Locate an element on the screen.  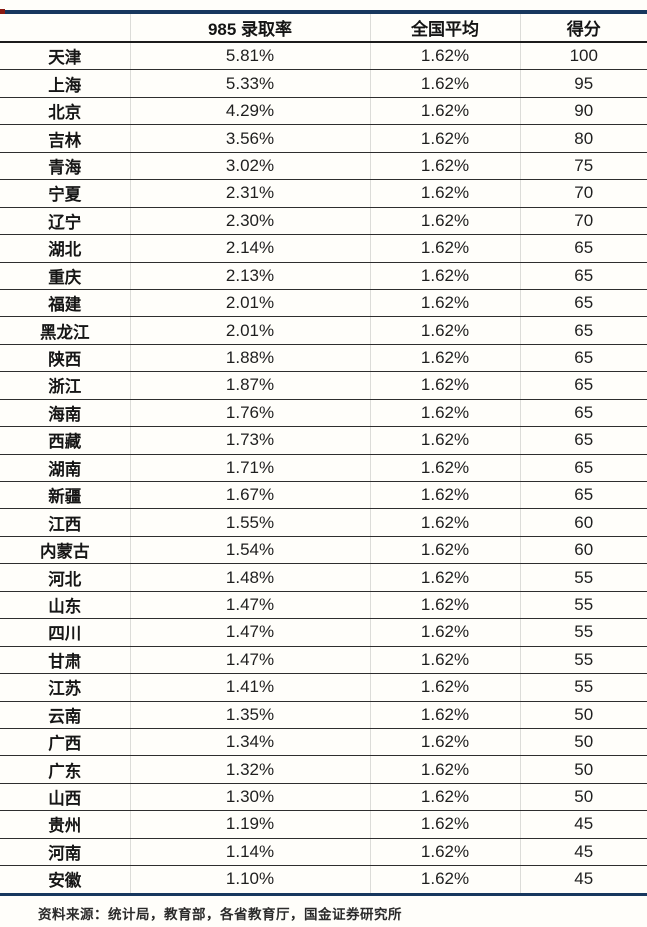
cell-province: 内蒙古 is located at coordinates (65, 550).